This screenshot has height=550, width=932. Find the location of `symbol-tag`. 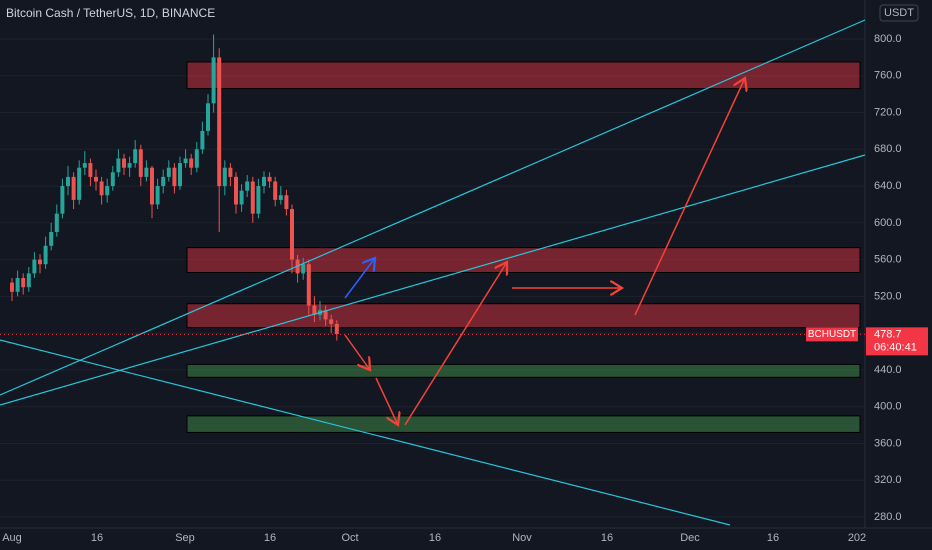

symbol-tag is located at coordinates (832, 334).